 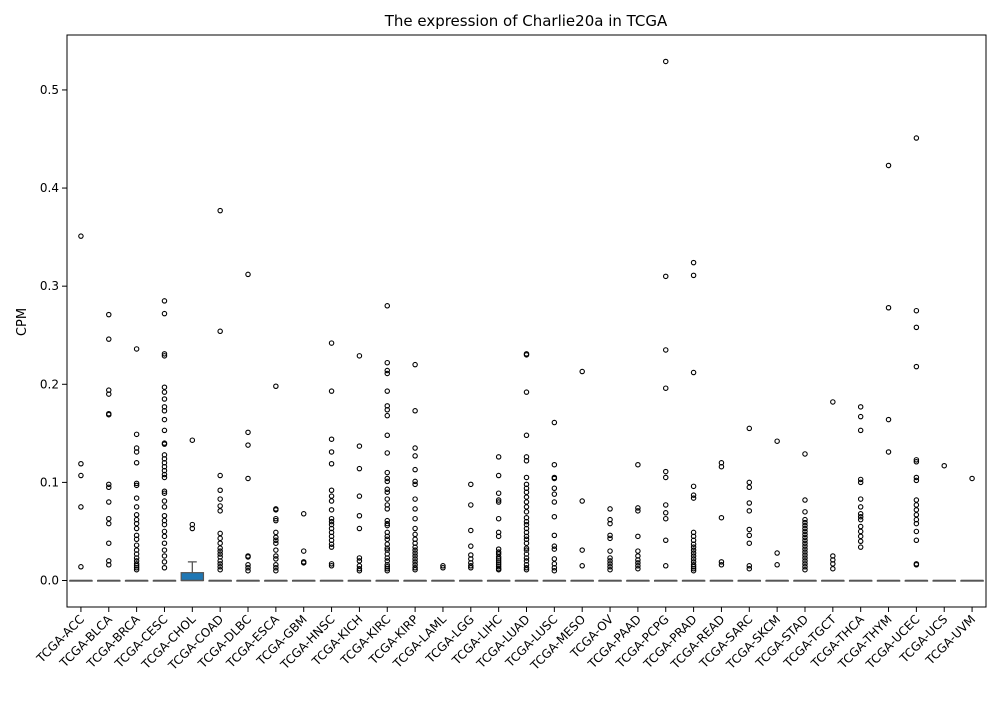 What do you see at coordinates (526, 21) in the screenshot?
I see `chart-title: The expression of Charlie20a in TCGA` at bounding box center [526, 21].